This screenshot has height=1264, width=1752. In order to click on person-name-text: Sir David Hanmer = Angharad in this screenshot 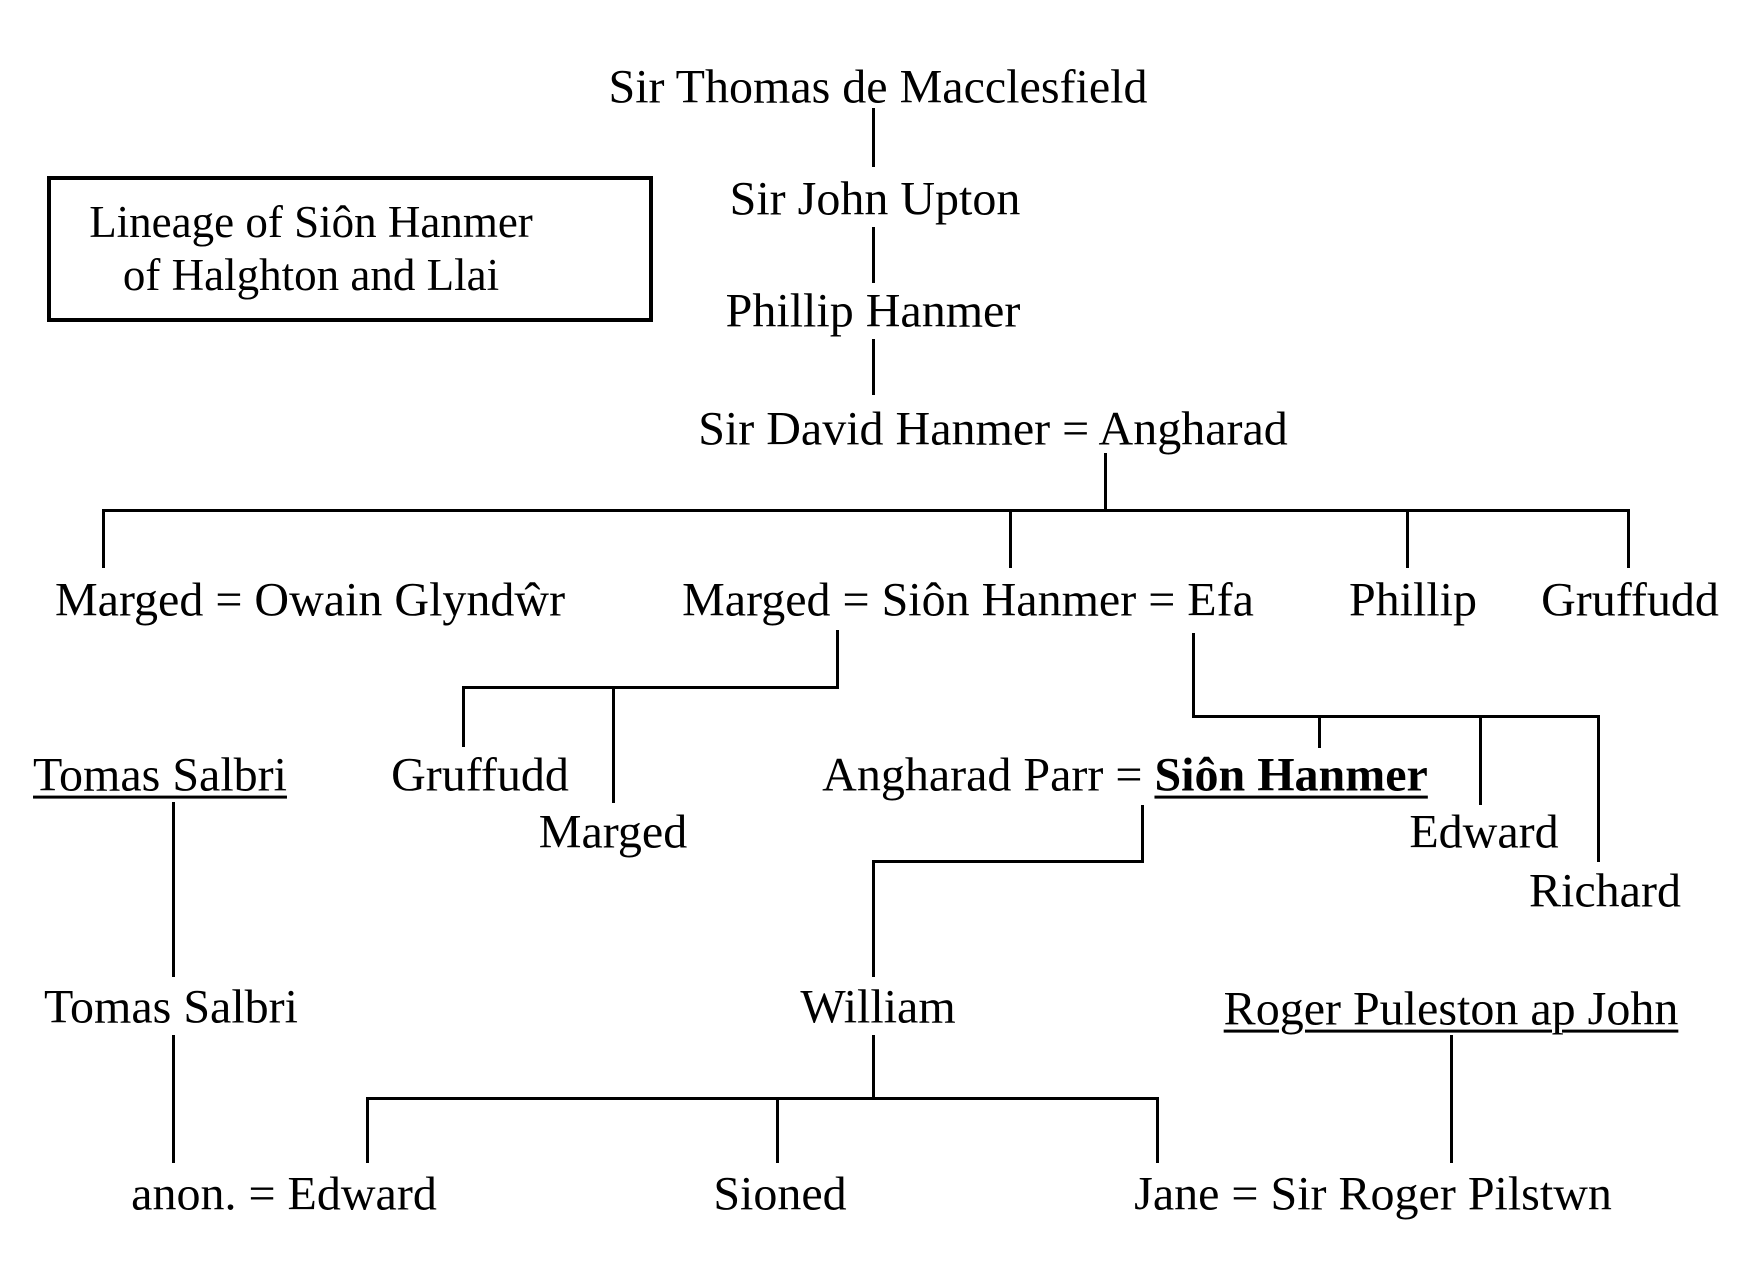, I will do `click(993, 429)`.